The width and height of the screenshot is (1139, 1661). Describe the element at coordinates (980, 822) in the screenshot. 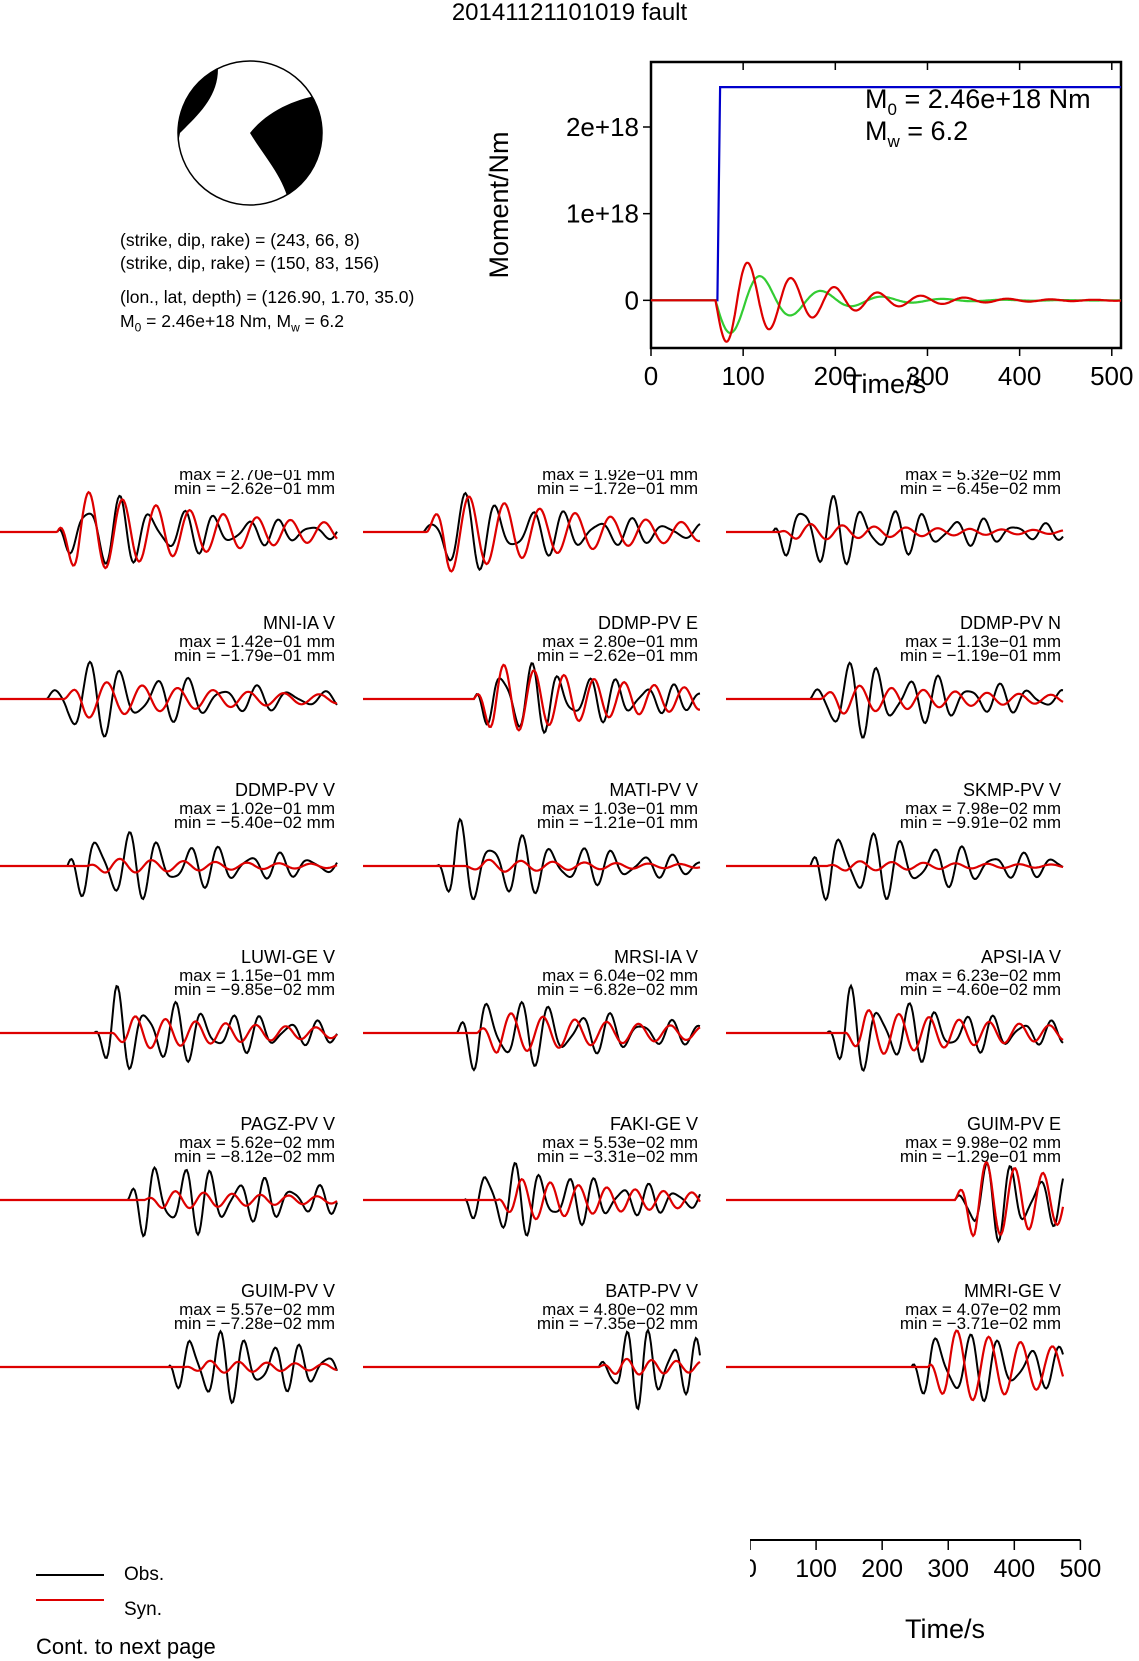

I see `station-min: min = −9.91e−02 mm` at that location.